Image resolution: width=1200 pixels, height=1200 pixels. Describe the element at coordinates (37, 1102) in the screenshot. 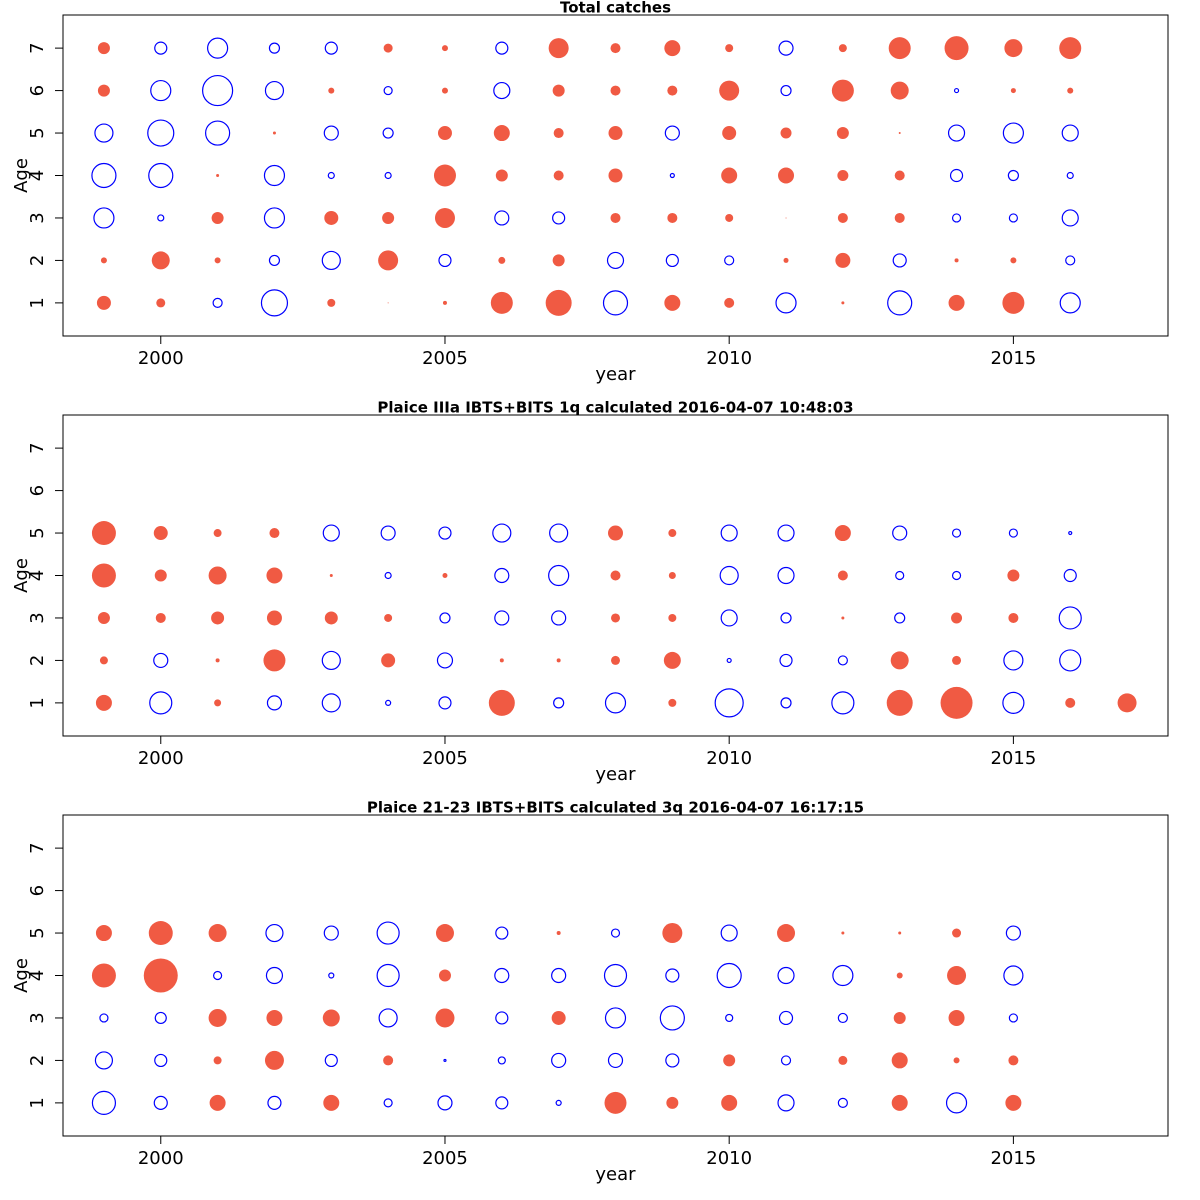

I see `y-tick-label: 1` at that location.